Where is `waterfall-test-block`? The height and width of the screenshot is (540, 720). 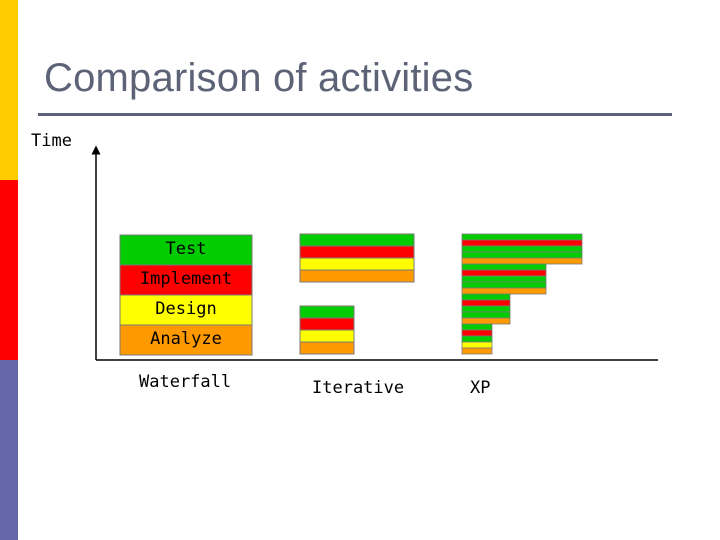
waterfall-test-block is located at coordinates (186, 250).